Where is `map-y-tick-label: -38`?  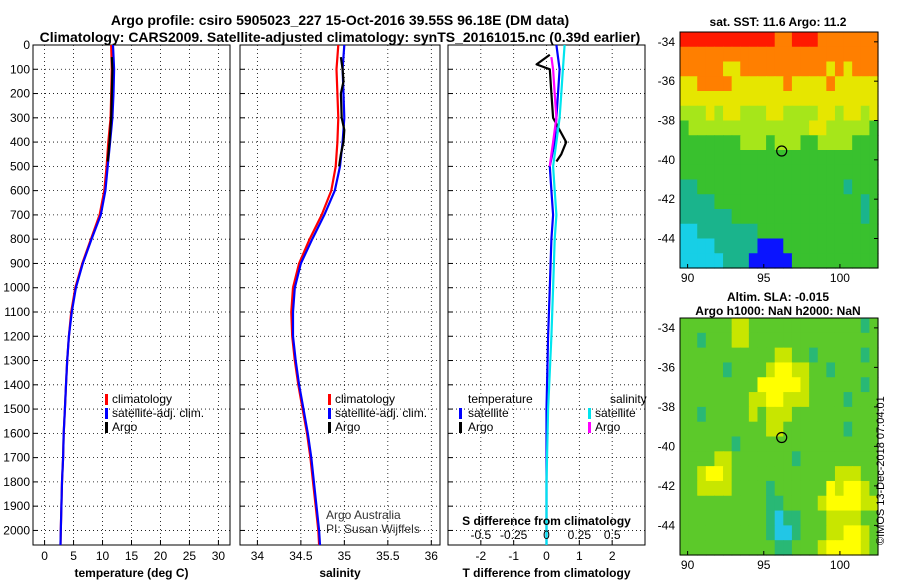
map-y-tick-label: -38 is located at coordinates (667, 121).